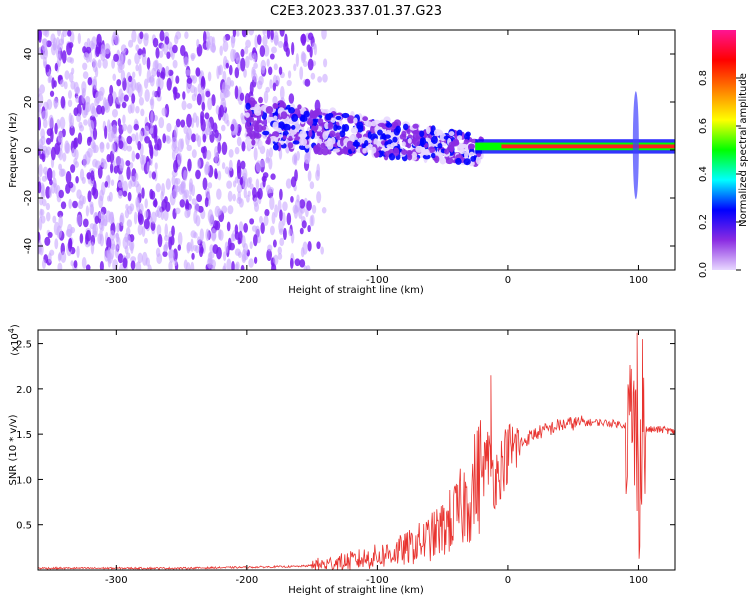 The height and width of the screenshot is (600, 750). What do you see at coordinates (588, 146) in the screenshot?
I see `line-band-core` at bounding box center [588, 146].